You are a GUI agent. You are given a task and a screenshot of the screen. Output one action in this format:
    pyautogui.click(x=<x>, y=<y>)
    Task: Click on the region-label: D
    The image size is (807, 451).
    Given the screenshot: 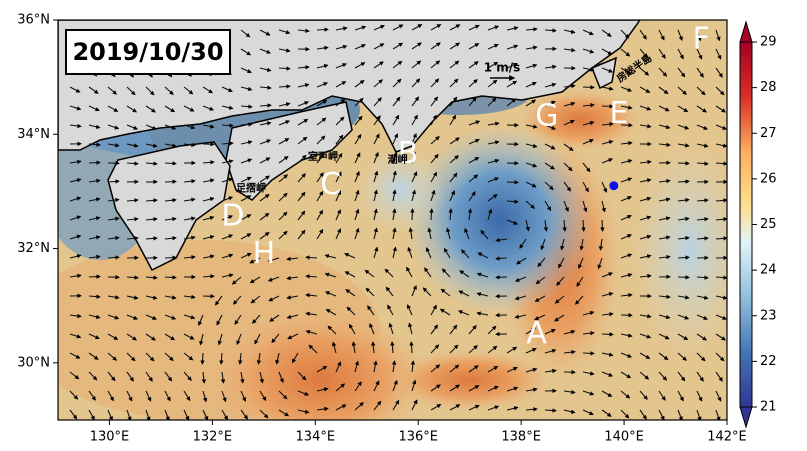 What is the action you would take?
    pyautogui.click(x=232, y=216)
    